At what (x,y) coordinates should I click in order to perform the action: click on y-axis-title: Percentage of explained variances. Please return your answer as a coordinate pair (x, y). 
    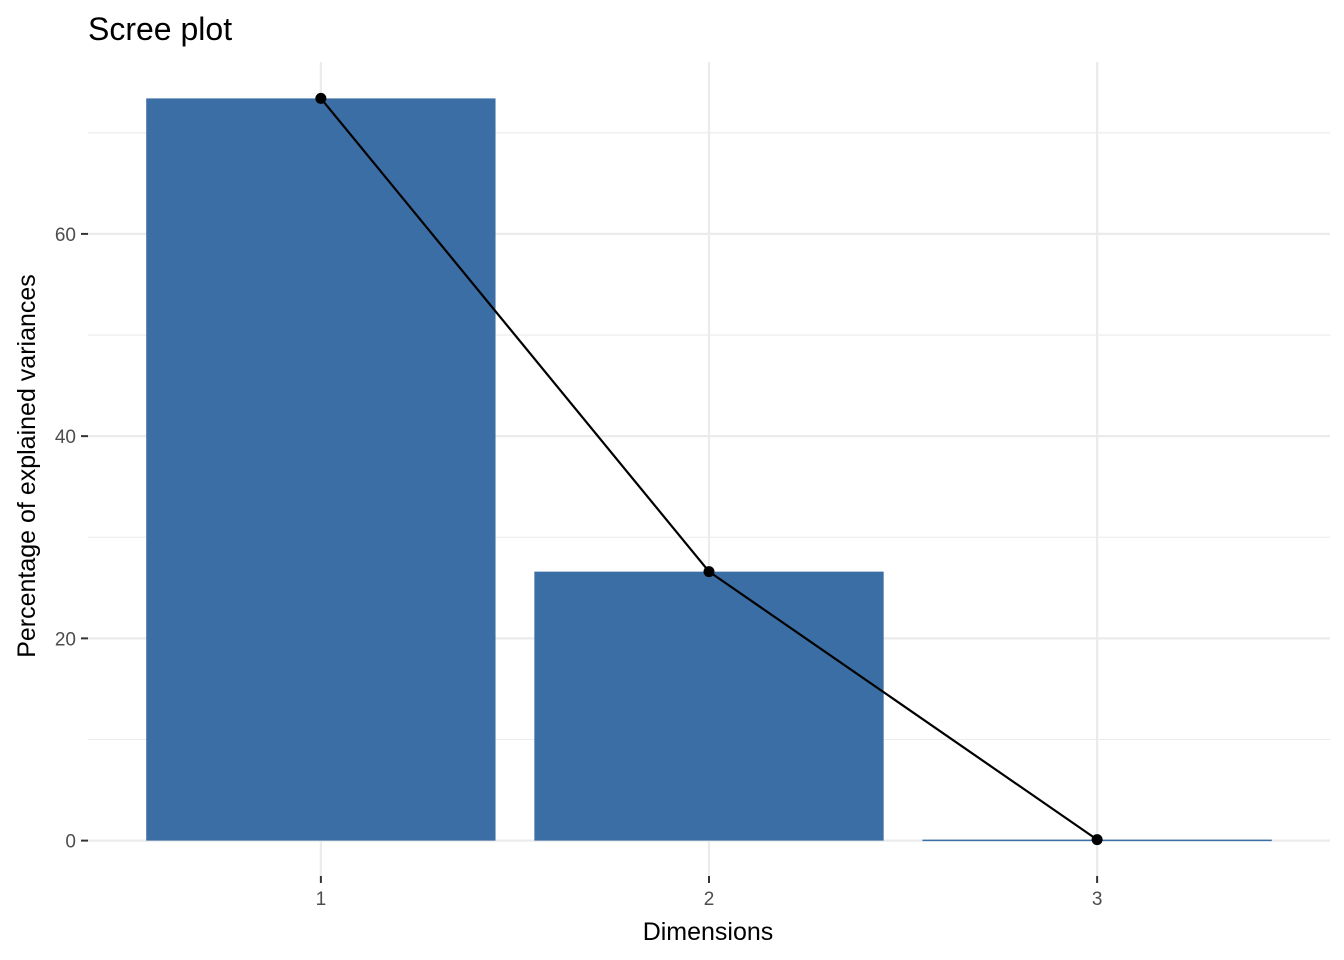
    Looking at the image, I should click on (27, 466).